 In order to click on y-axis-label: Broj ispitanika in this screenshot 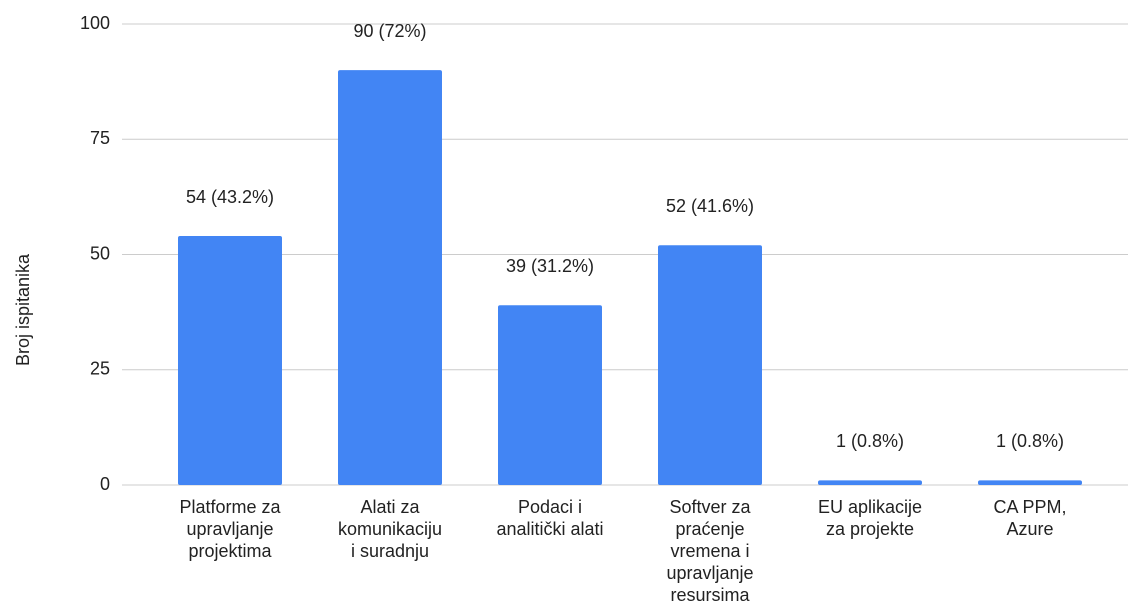, I will do `click(23, 309)`.